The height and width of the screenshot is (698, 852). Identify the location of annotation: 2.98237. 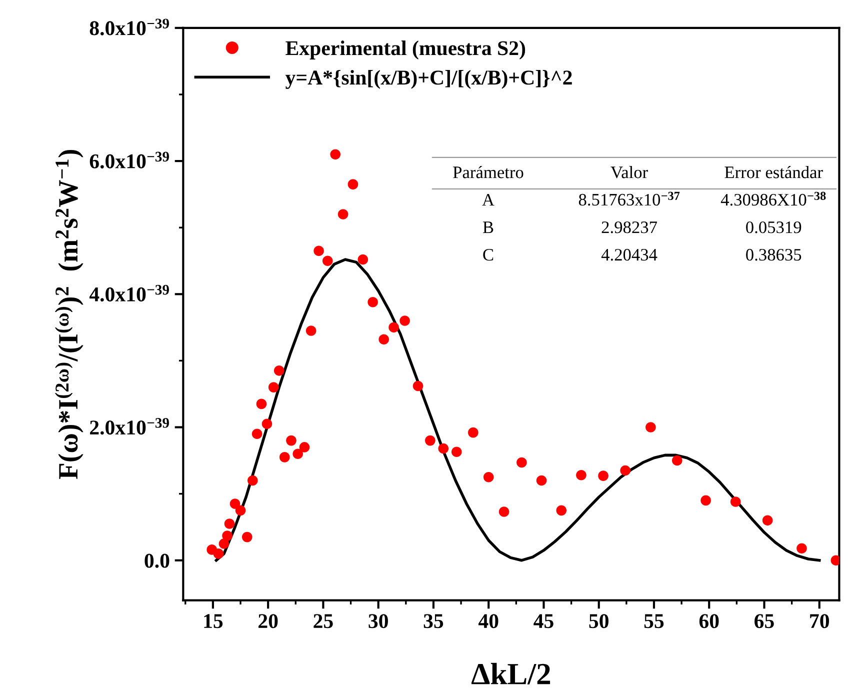
(629, 227).